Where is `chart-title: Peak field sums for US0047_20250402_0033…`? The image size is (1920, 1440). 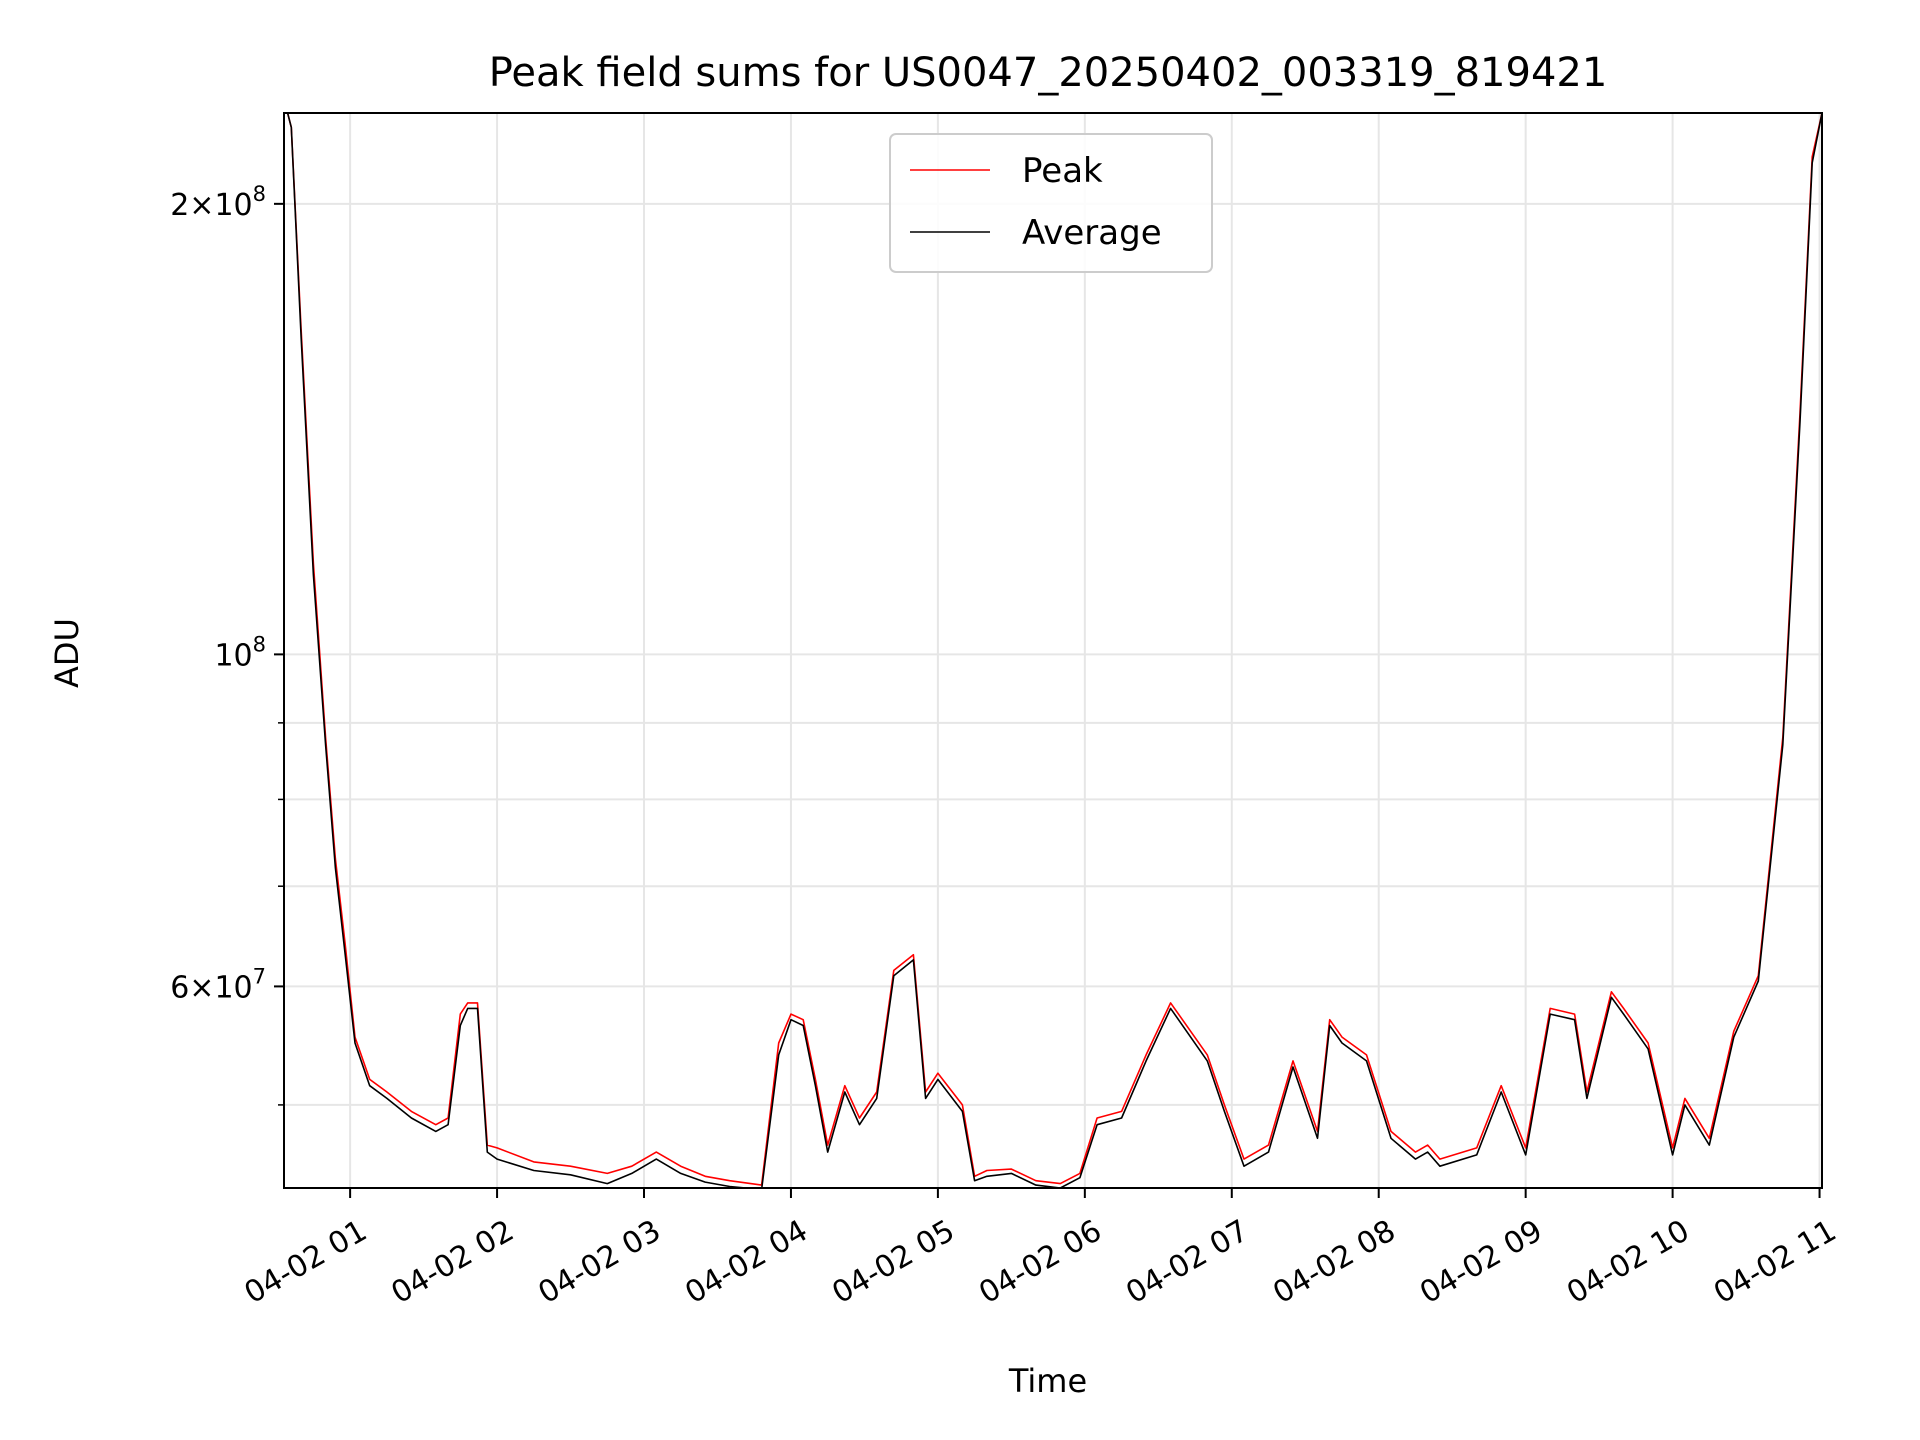 chart-title: Peak field sums for US0047_20250402_0033… is located at coordinates (1048, 73).